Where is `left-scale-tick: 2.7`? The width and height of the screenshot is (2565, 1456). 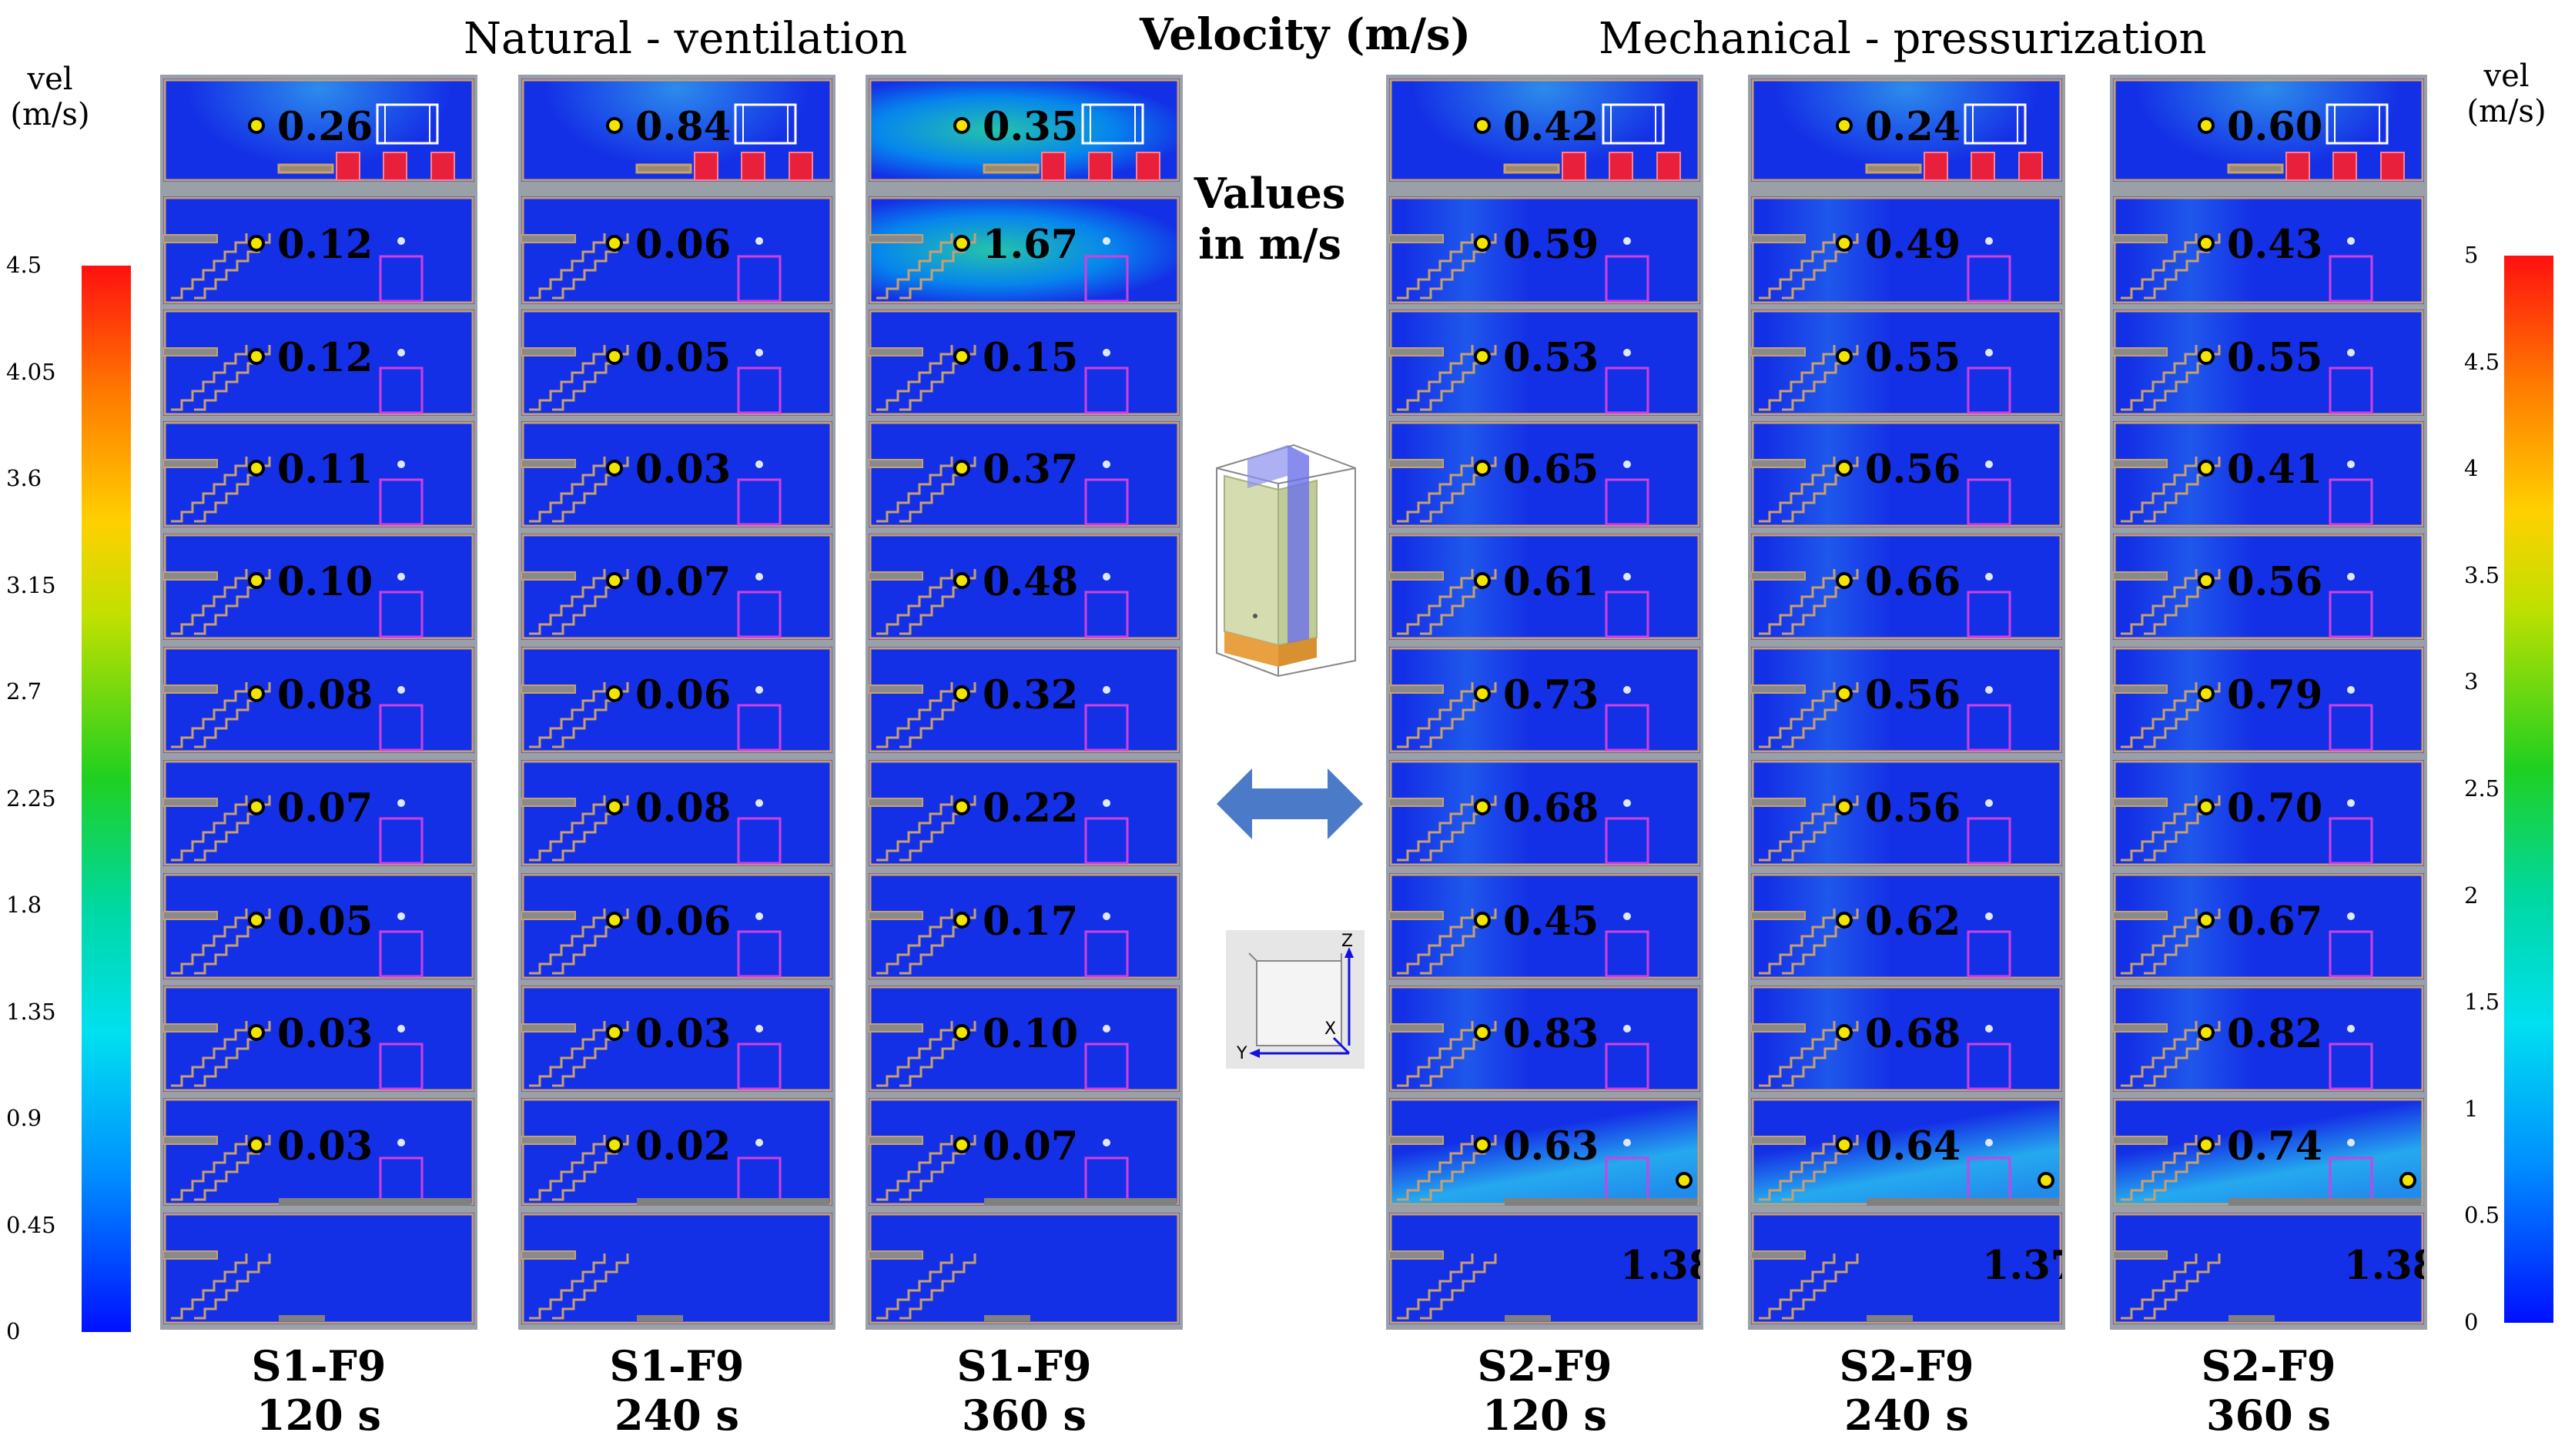
left-scale-tick: 2.7 is located at coordinates (24, 691).